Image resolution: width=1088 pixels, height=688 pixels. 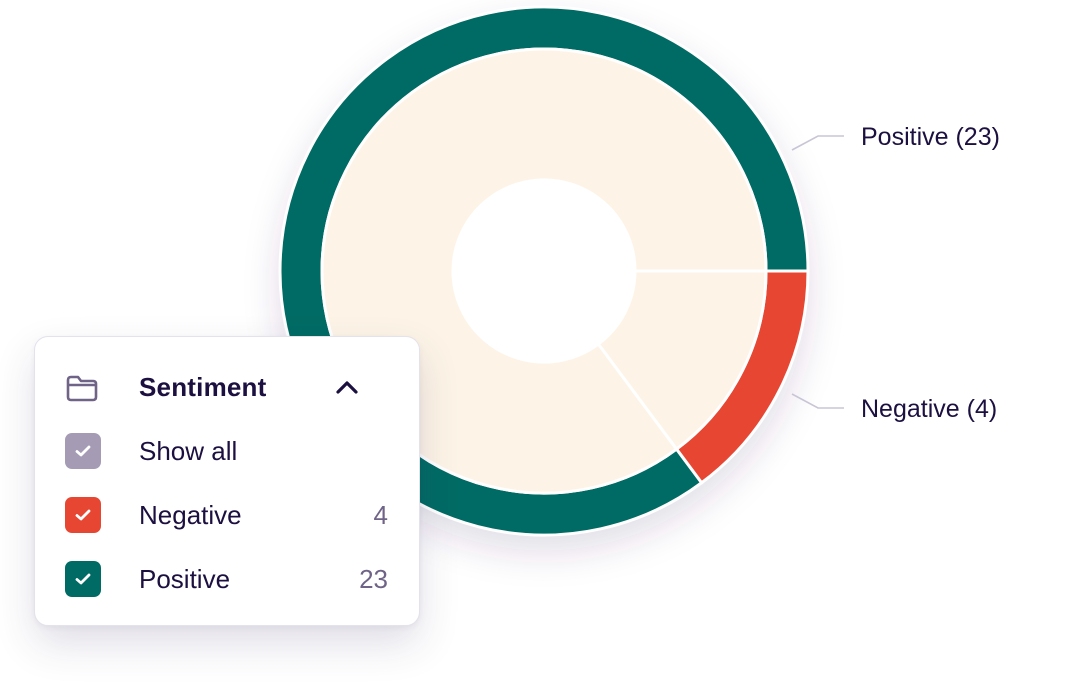 What do you see at coordinates (347, 387) in the screenshot?
I see `chevron-up-icon` at bounding box center [347, 387].